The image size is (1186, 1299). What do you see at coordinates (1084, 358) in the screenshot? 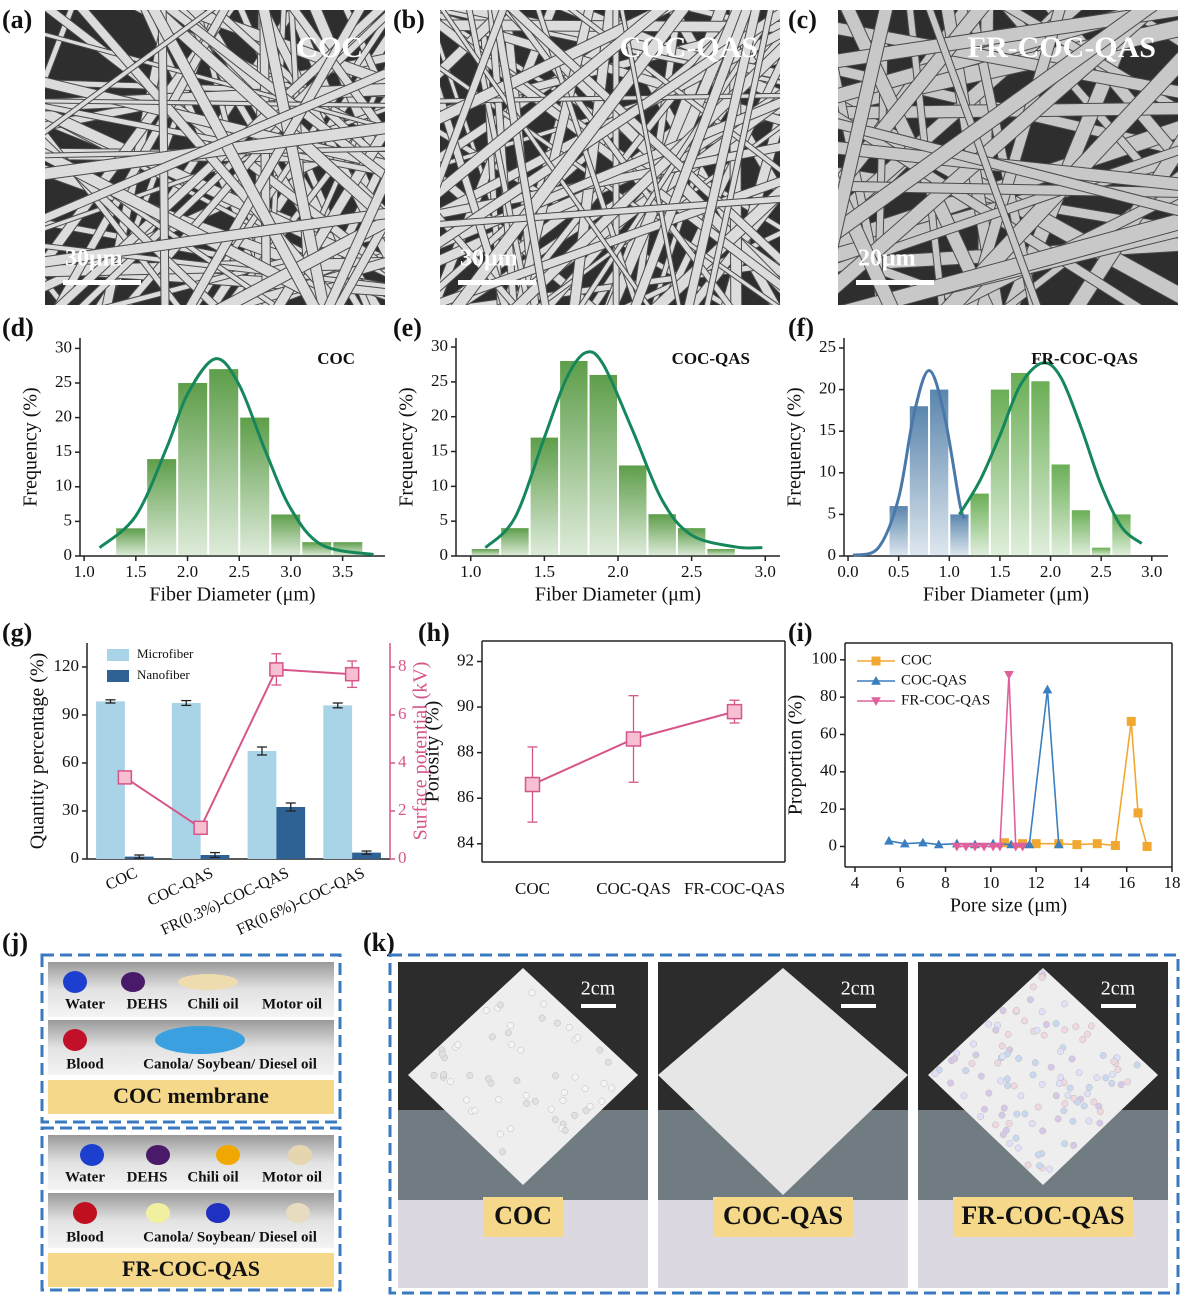
I see `chart-title: FR-COC-QAS` at bounding box center [1084, 358].